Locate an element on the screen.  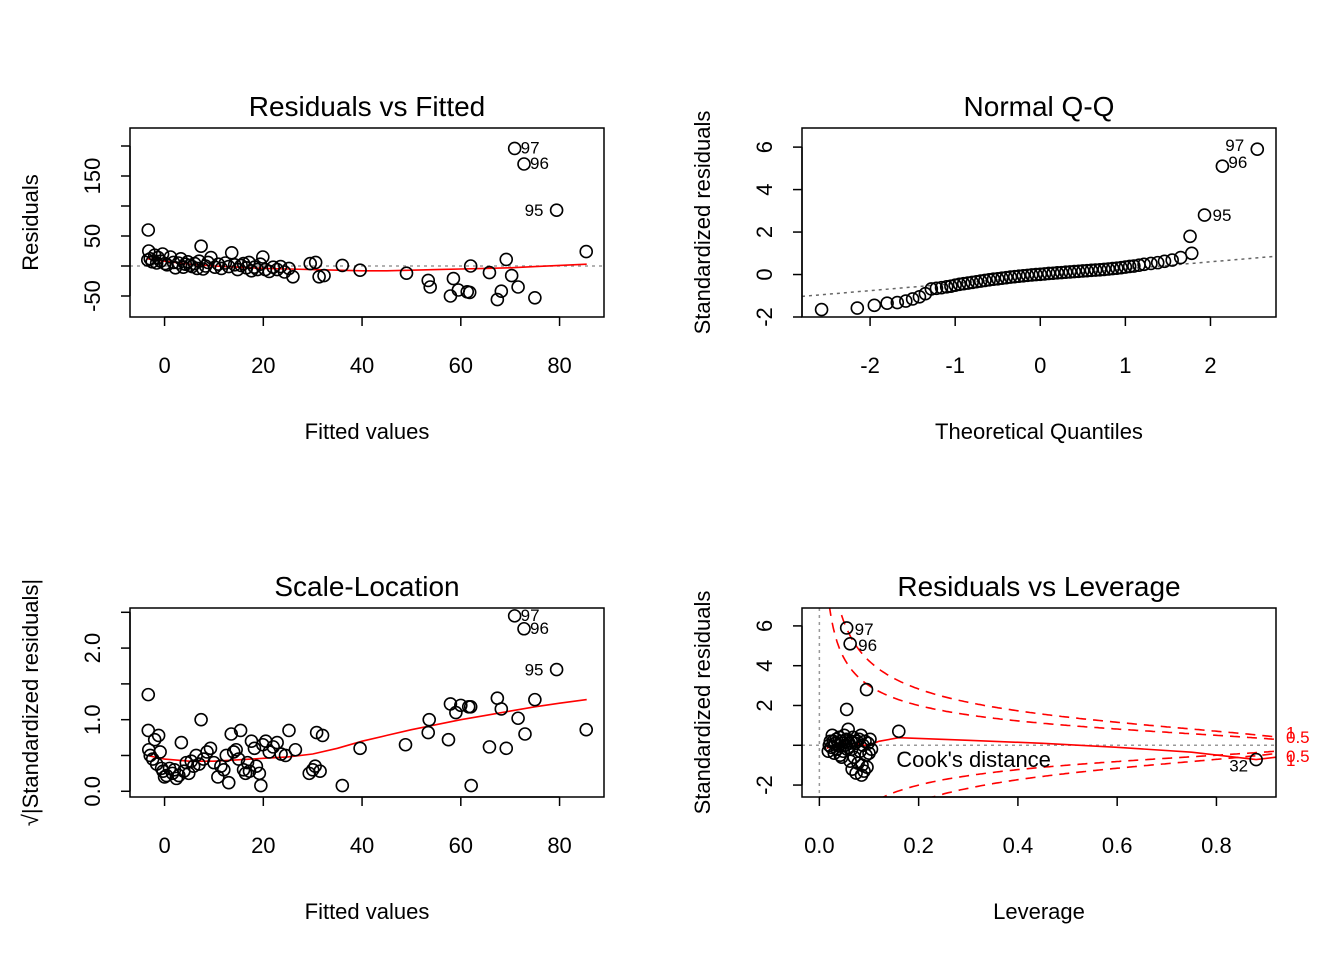
cooks-level-label: 0.5 is located at coordinates (1298, 756).